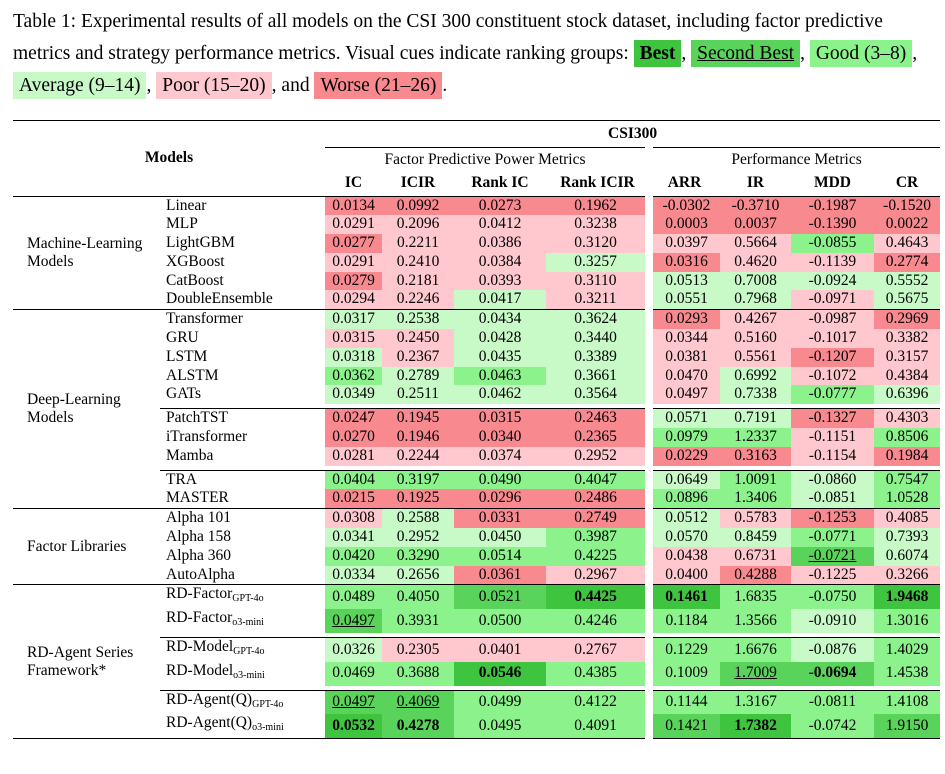 The height and width of the screenshot is (774, 945). Describe the element at coordinates (197, 418) in the screenshot. I see `model-name: PatchTST` at that location.